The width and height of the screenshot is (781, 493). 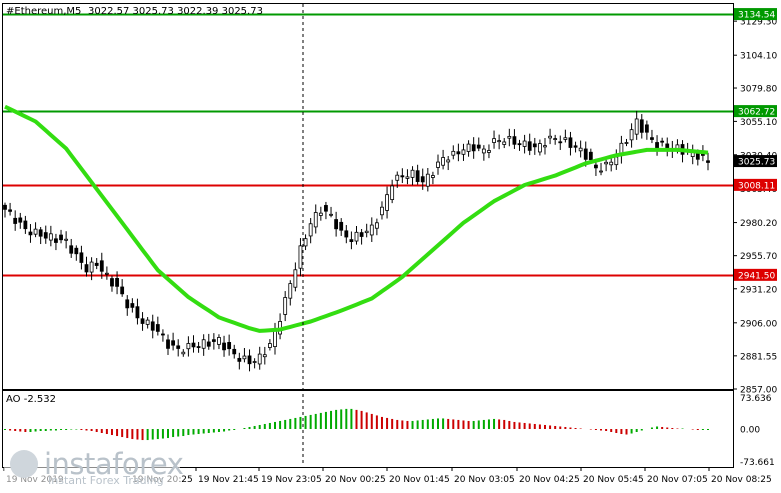 What do you see at coordinates (755, 184) in the screenshot?
I see `level-price-tag: 3008.11` at bounding box center [755, 184].